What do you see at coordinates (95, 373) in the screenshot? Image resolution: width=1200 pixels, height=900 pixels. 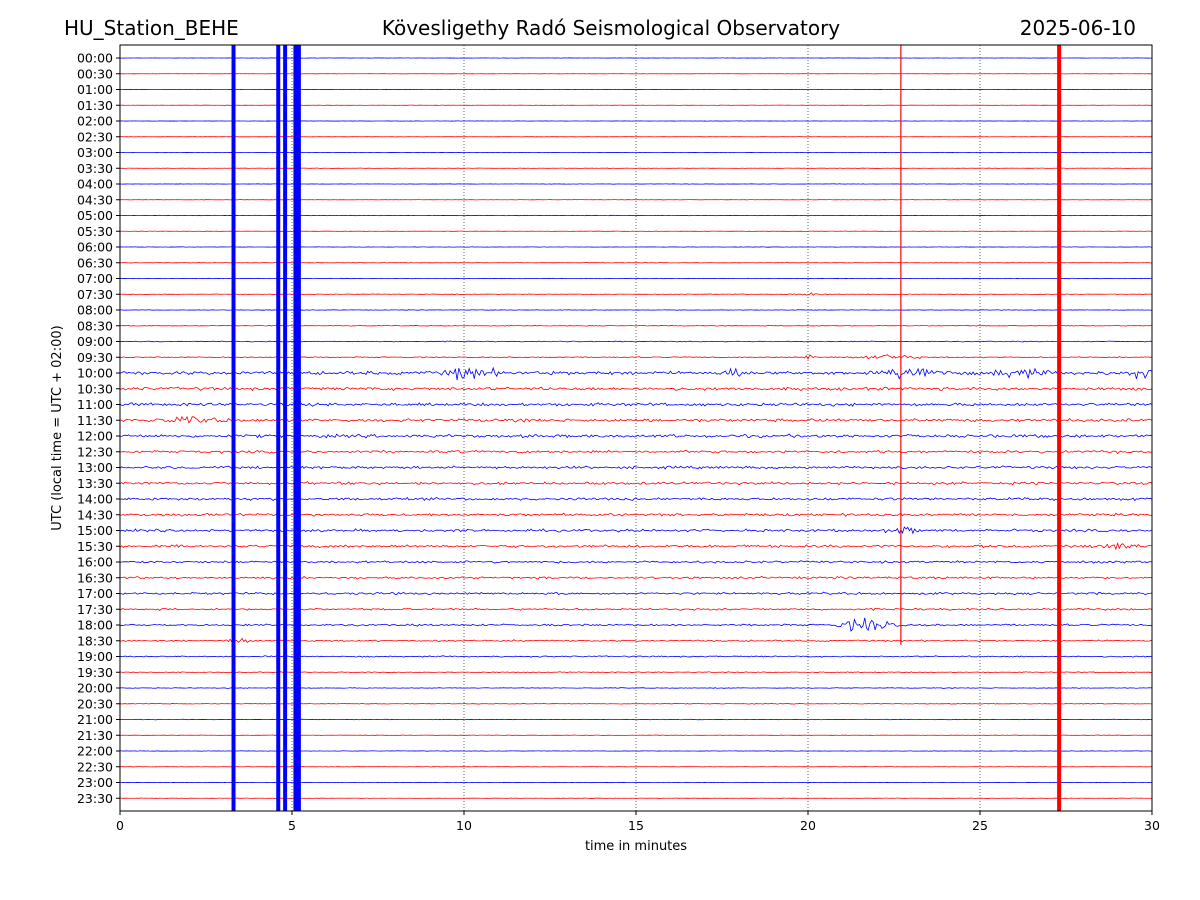 I see `y-tick-label: 10:00` at bounding box center [95, 373].